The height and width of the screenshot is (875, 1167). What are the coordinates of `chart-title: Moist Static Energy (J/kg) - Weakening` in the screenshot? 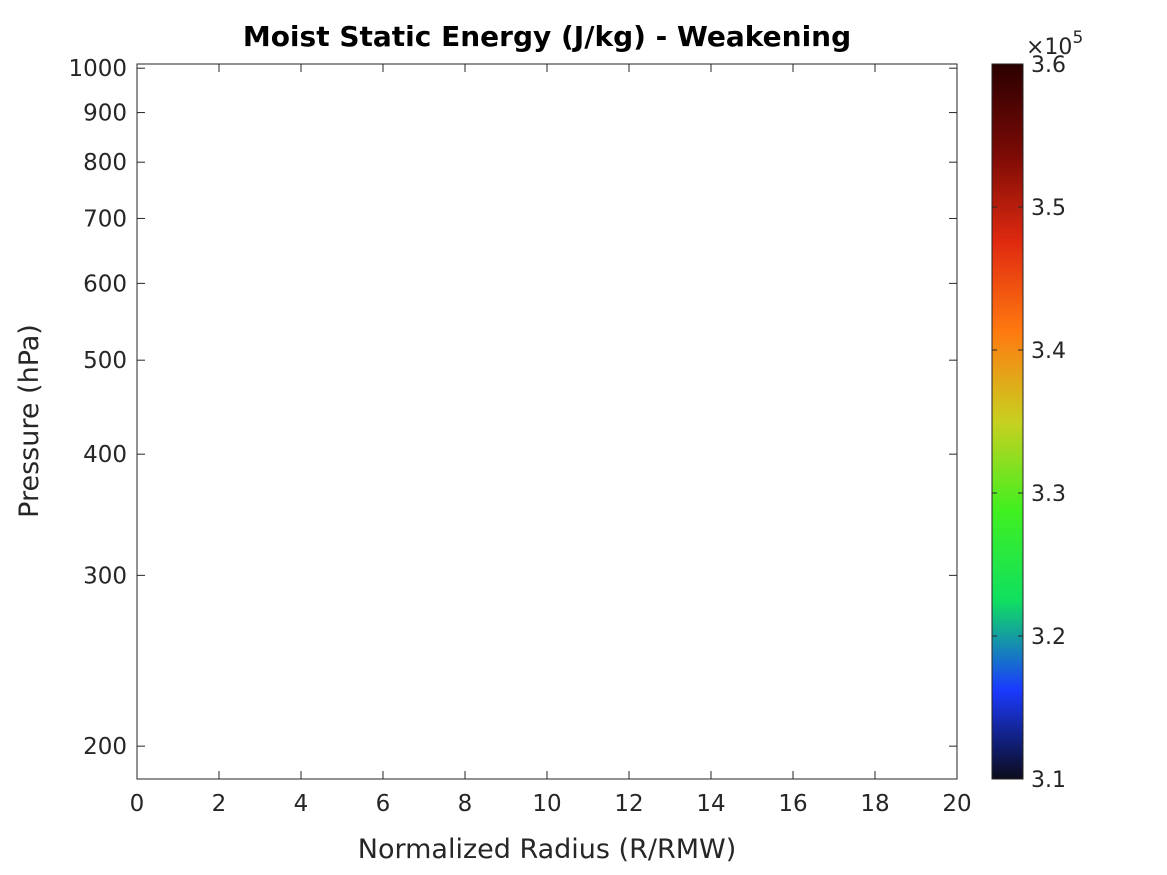 It's located at (547, 36).